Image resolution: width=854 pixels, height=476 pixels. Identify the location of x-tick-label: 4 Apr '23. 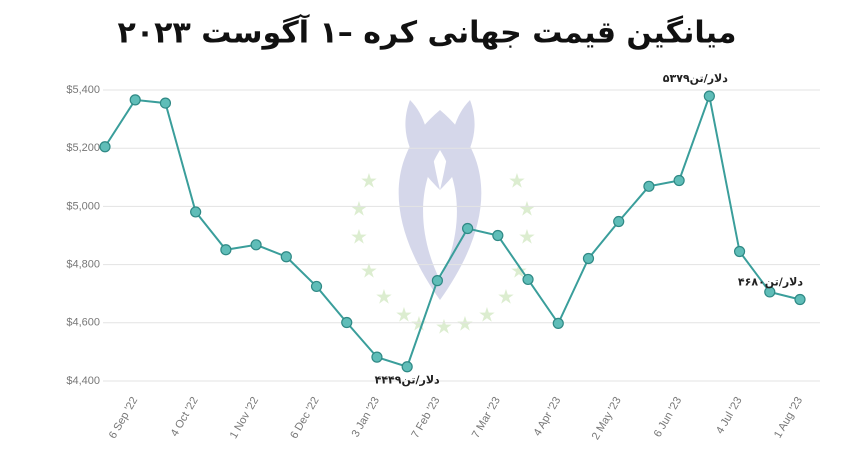
(547, 416).